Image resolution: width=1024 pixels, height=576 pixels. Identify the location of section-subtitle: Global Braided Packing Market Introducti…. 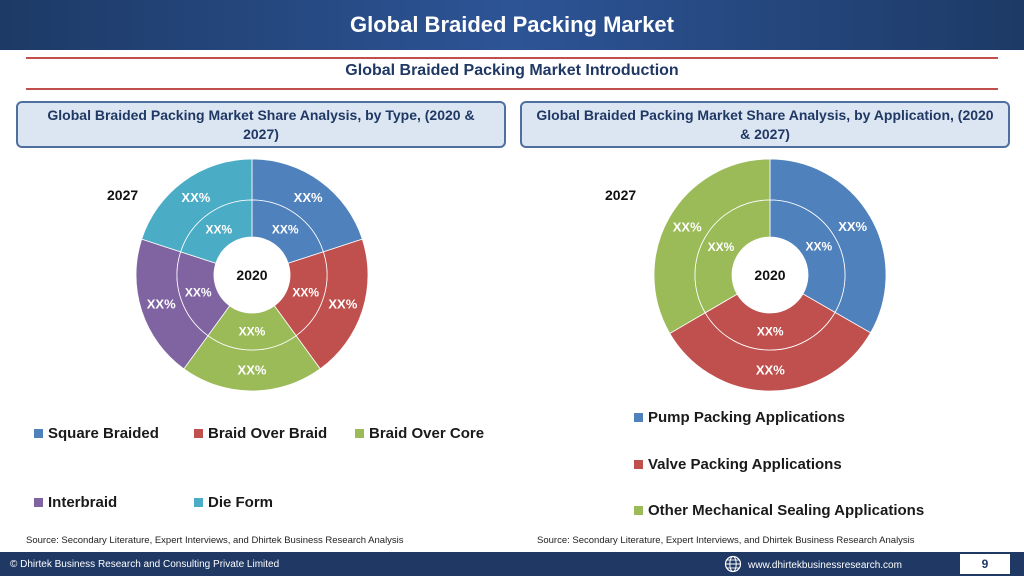
(512, 70).